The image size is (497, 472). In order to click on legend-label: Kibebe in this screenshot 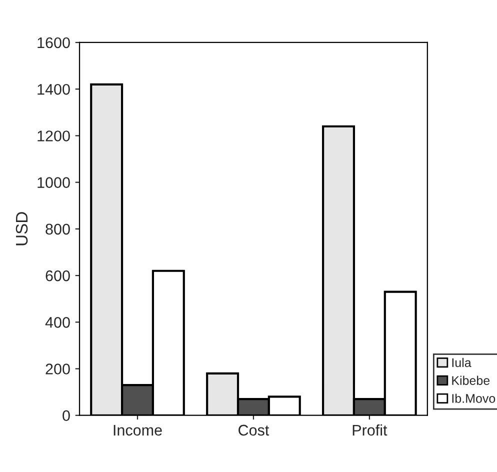, I will do `click(471, 380)`.